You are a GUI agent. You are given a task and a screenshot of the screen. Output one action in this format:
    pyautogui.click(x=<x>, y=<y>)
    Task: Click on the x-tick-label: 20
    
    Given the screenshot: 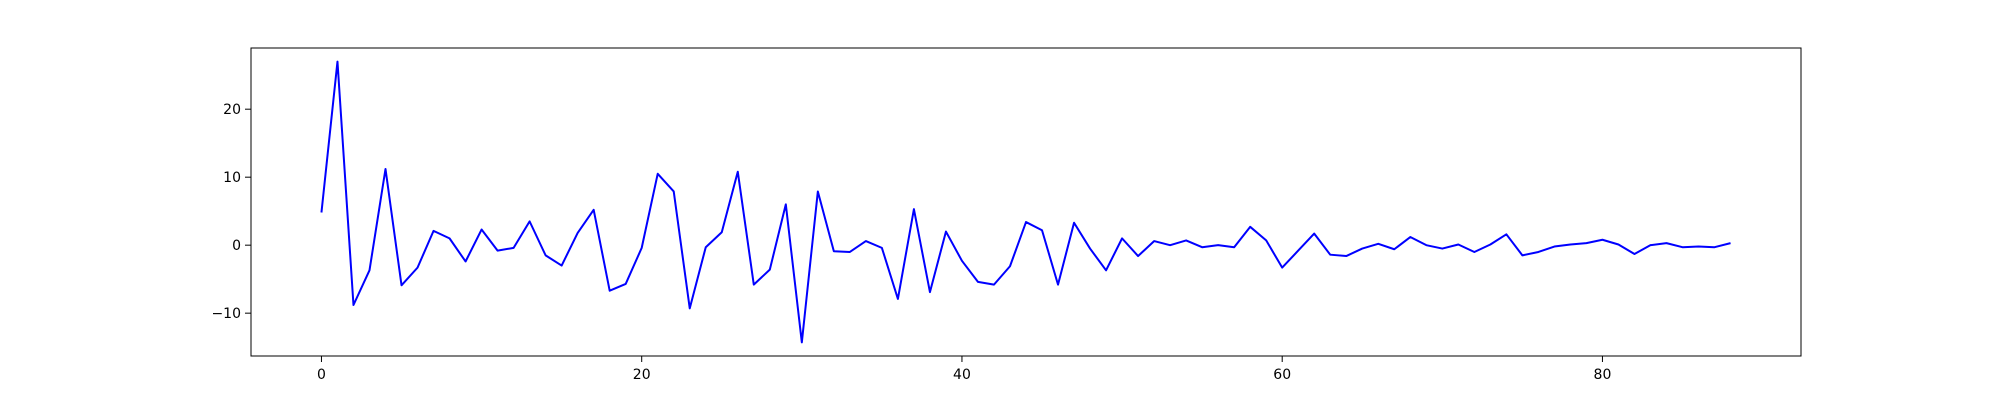 What is the action you would take?
    pyautogui.click(x=642, y=375)
    